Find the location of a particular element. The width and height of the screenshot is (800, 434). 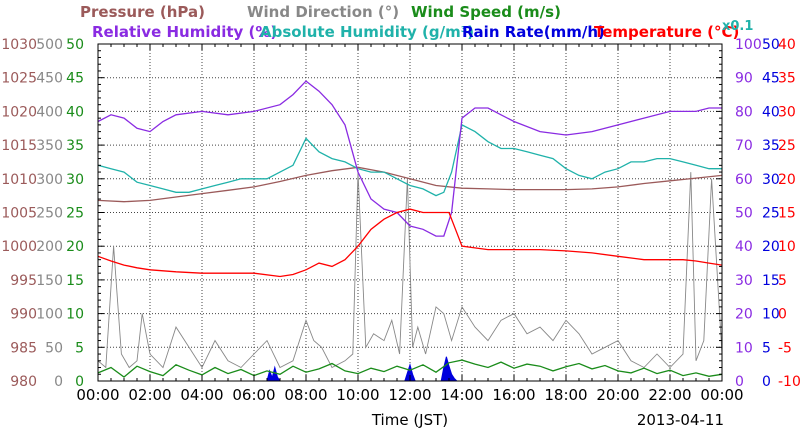

y-tick-label-temperature: 20 is located at coordinates (787, 180).